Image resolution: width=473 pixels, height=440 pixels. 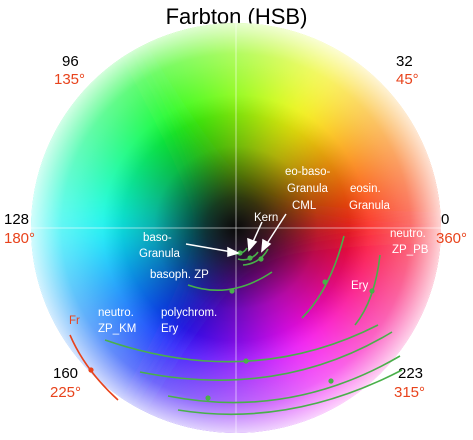 I want to click on arc-polychrom, so click(x=266, y=356).